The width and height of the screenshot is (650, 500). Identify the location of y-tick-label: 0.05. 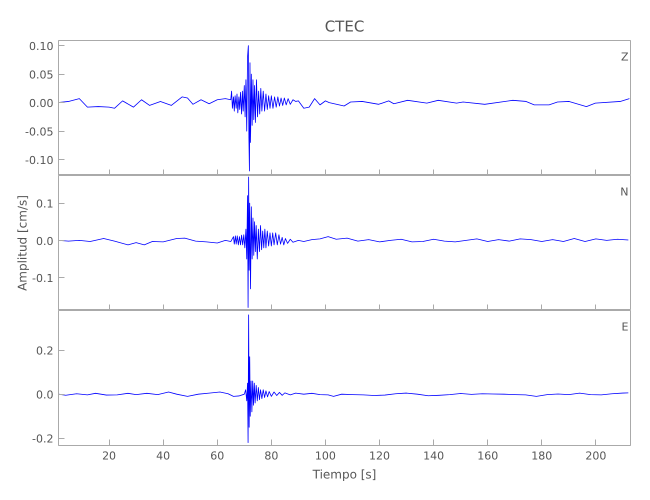
(41, 75).